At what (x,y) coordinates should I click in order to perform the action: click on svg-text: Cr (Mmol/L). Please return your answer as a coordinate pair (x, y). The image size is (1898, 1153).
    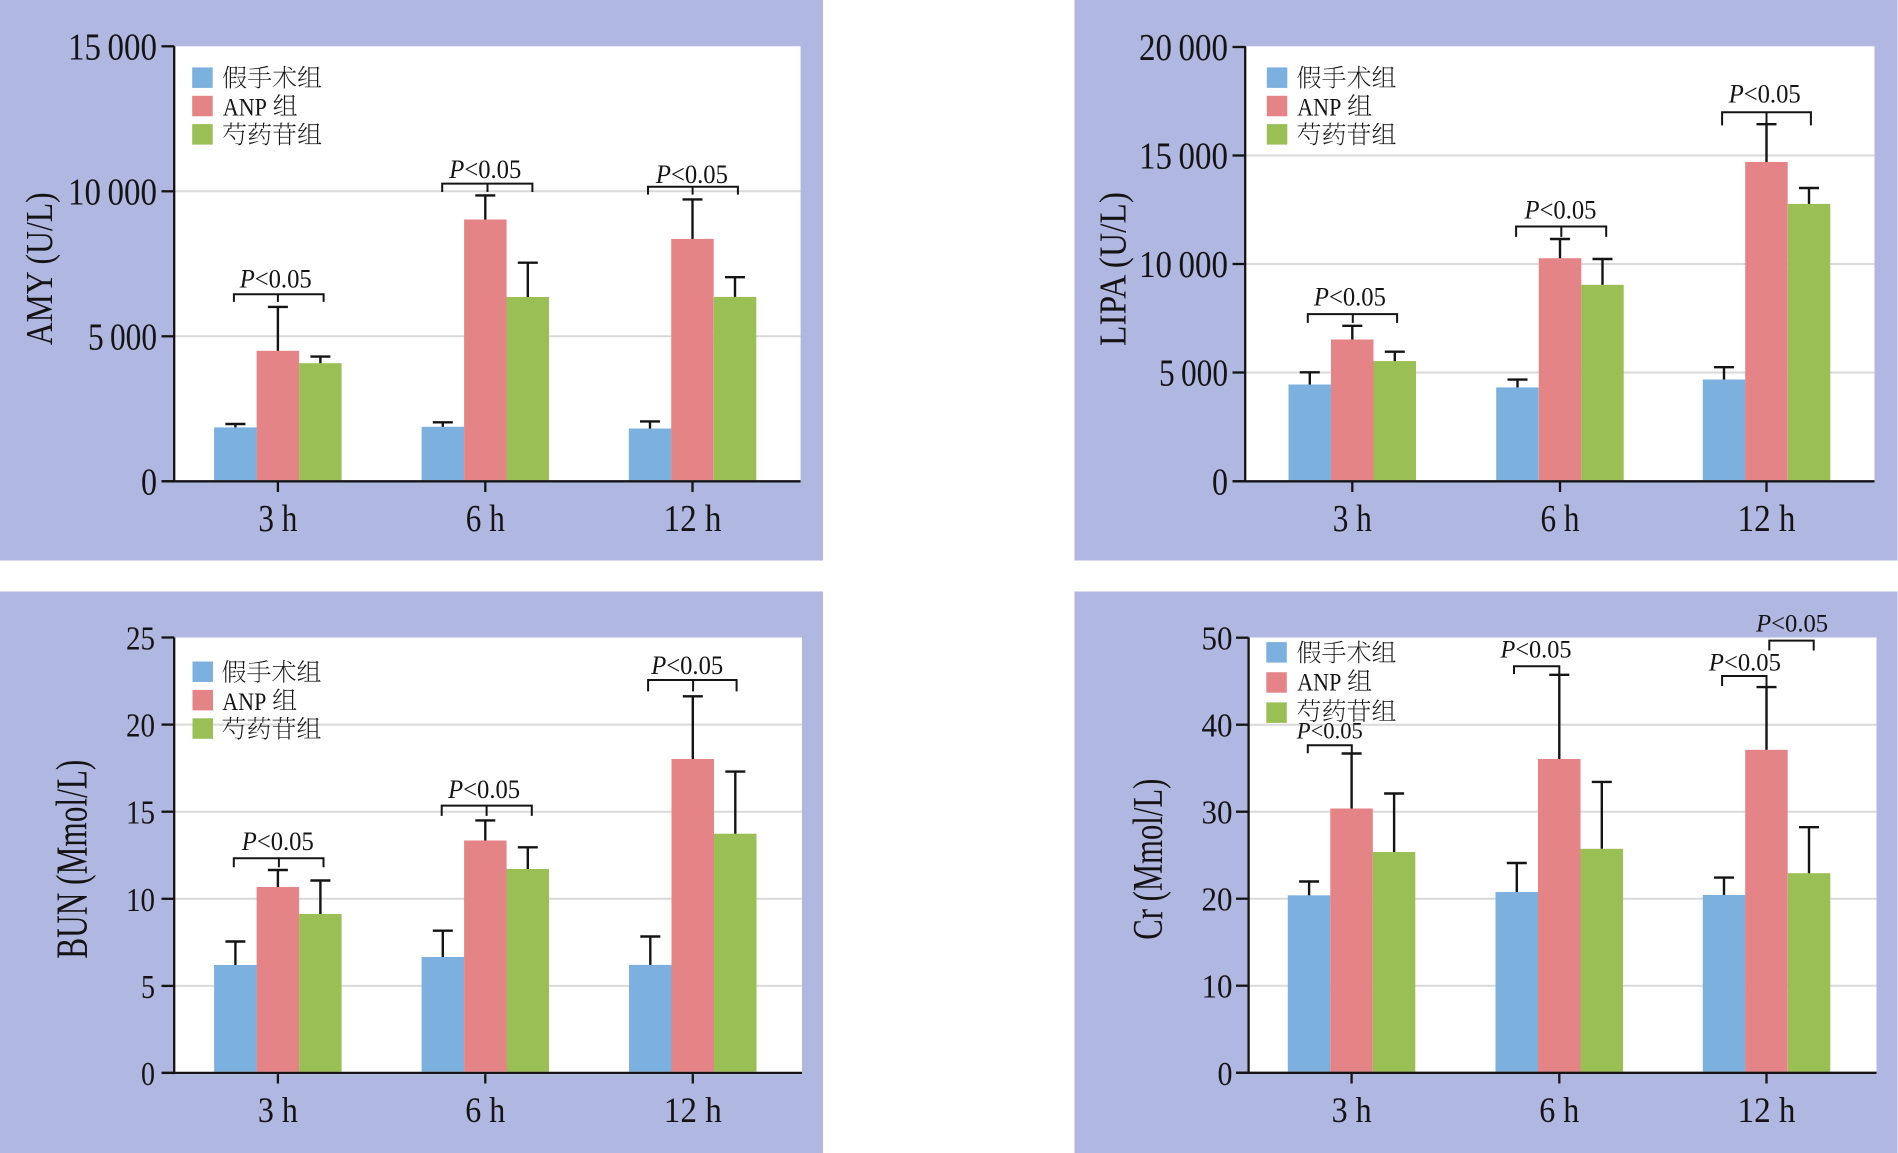
    Looking at the image, I should click on (1149, 859).